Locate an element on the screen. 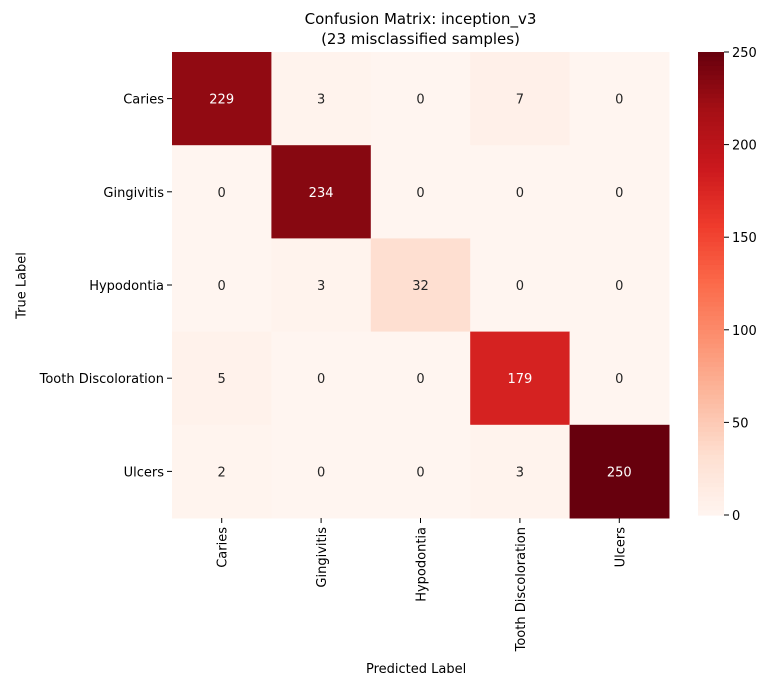  cell-value-label: 2 is located at coordinates (222, 472).